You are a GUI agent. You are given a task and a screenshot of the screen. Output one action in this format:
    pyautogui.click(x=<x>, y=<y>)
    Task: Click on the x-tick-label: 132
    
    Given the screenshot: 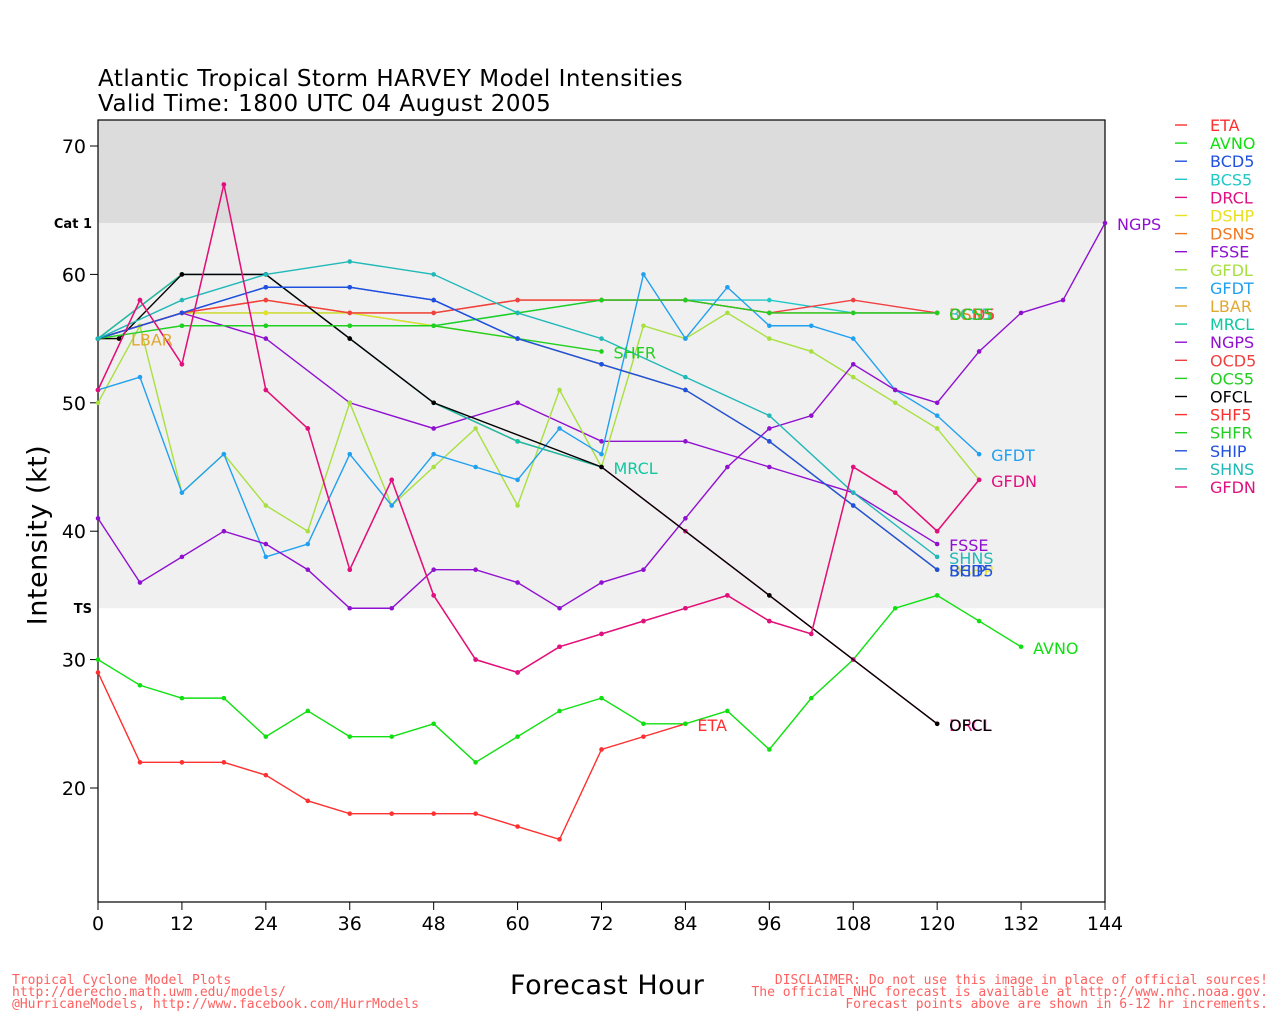 What is the action you would take?
    pyautogui.click(x=1021, y=924)
    